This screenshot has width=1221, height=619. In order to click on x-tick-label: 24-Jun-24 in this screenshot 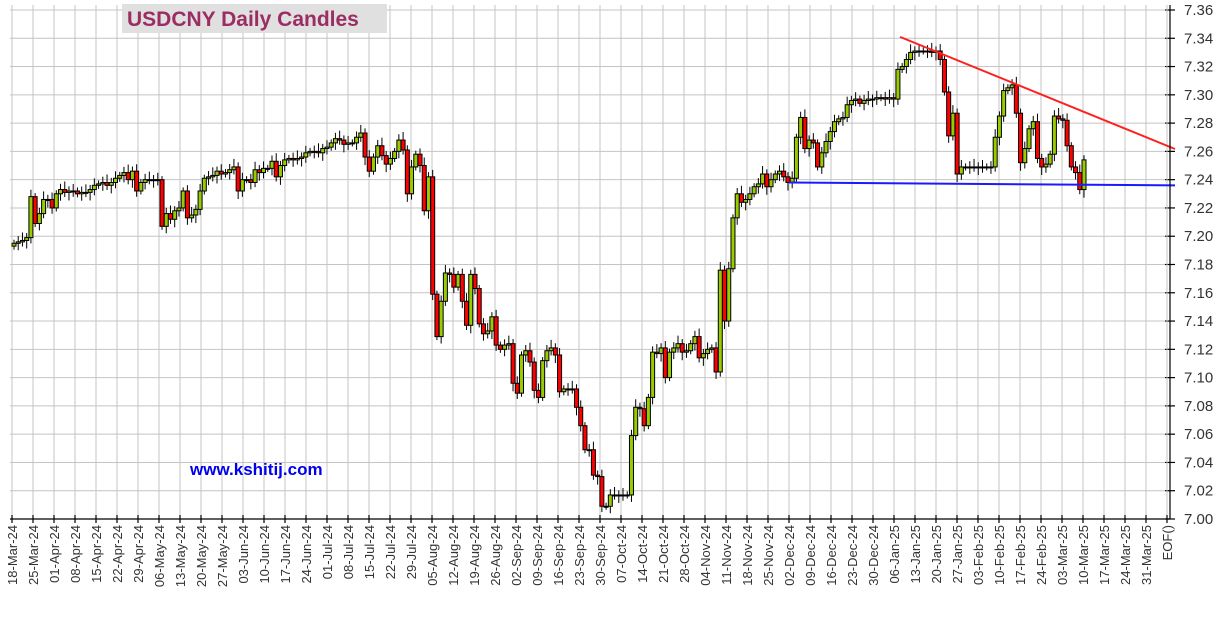, I will do `click(306, 554)`.